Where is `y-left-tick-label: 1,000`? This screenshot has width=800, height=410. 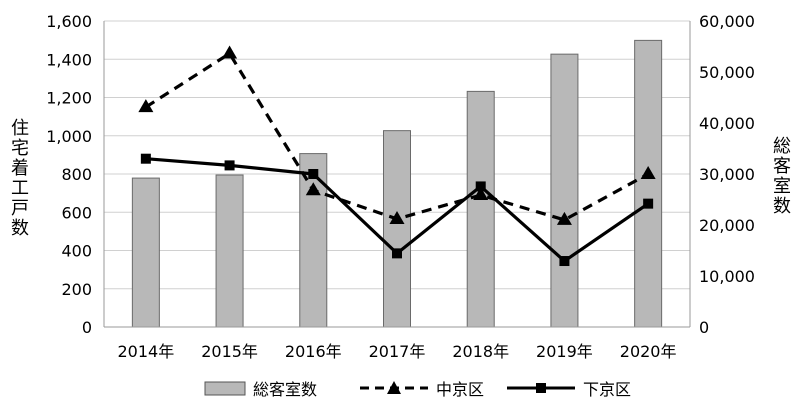
y-left-tick-label: 1,000 is located at coordinates (69, 136).